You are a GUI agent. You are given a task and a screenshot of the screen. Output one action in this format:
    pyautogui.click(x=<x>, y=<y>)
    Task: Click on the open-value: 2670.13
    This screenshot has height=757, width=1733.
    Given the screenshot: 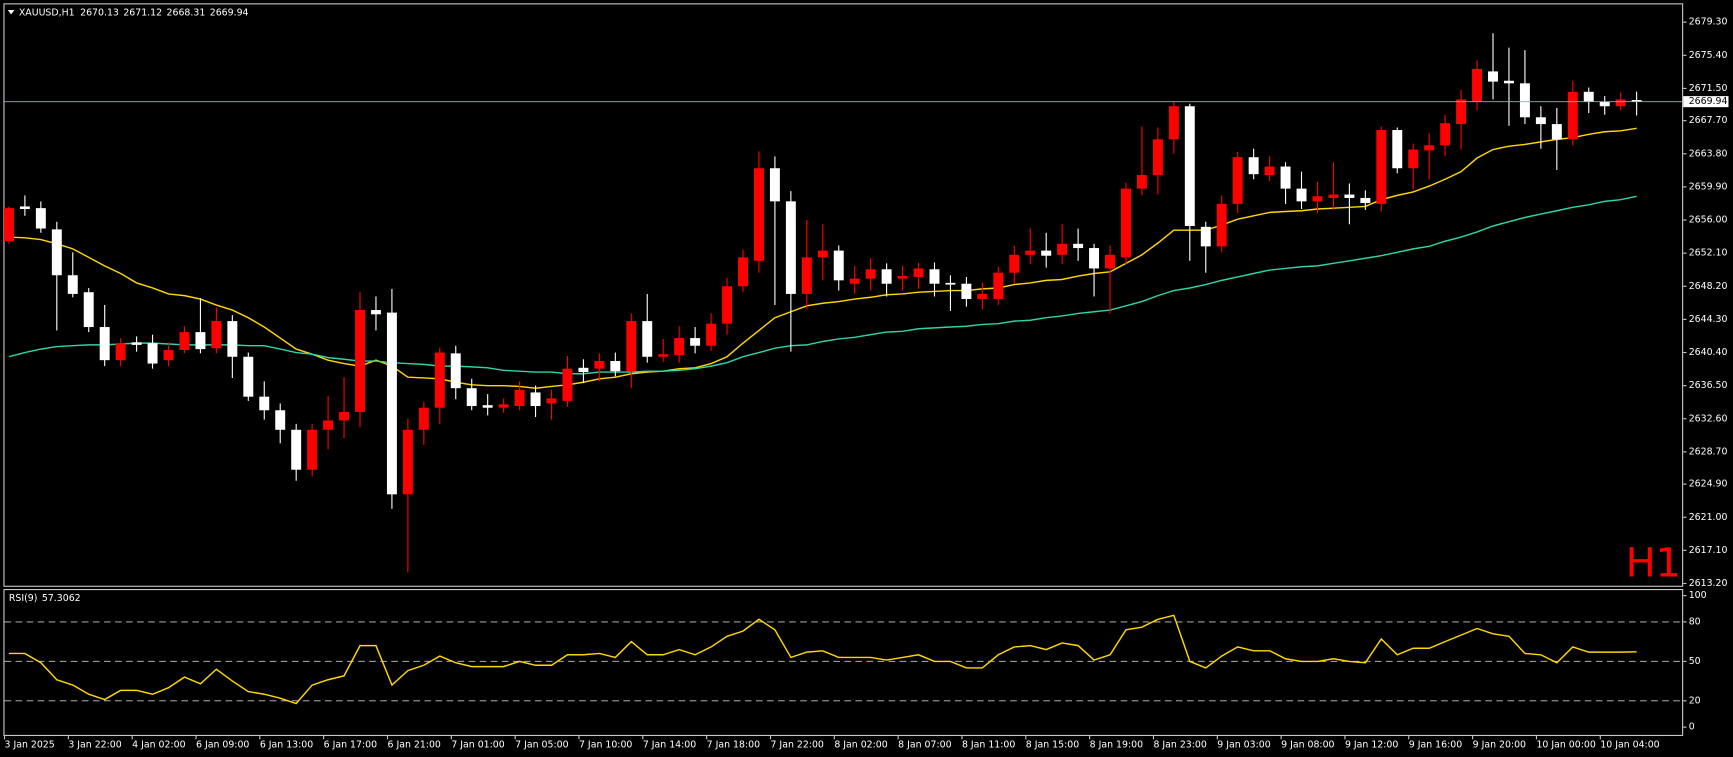 What is the action you would take?
    pyautogui.click(x=99, y=12)
    